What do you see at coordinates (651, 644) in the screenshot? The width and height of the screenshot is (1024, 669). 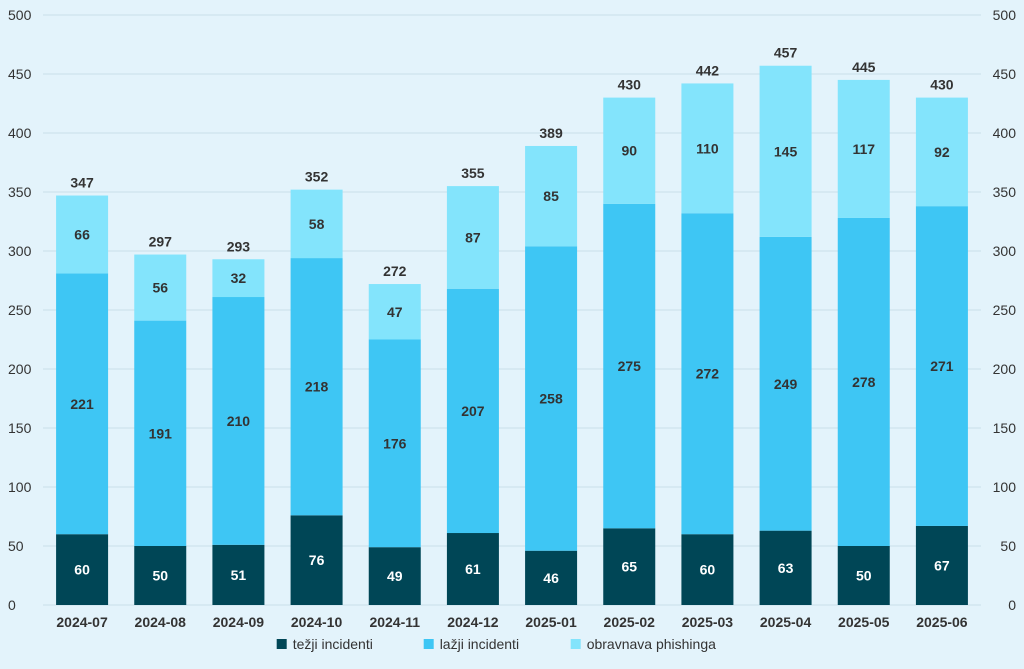 I see `legend-label: obravnava phishinga` at bounding box center [651, 644].